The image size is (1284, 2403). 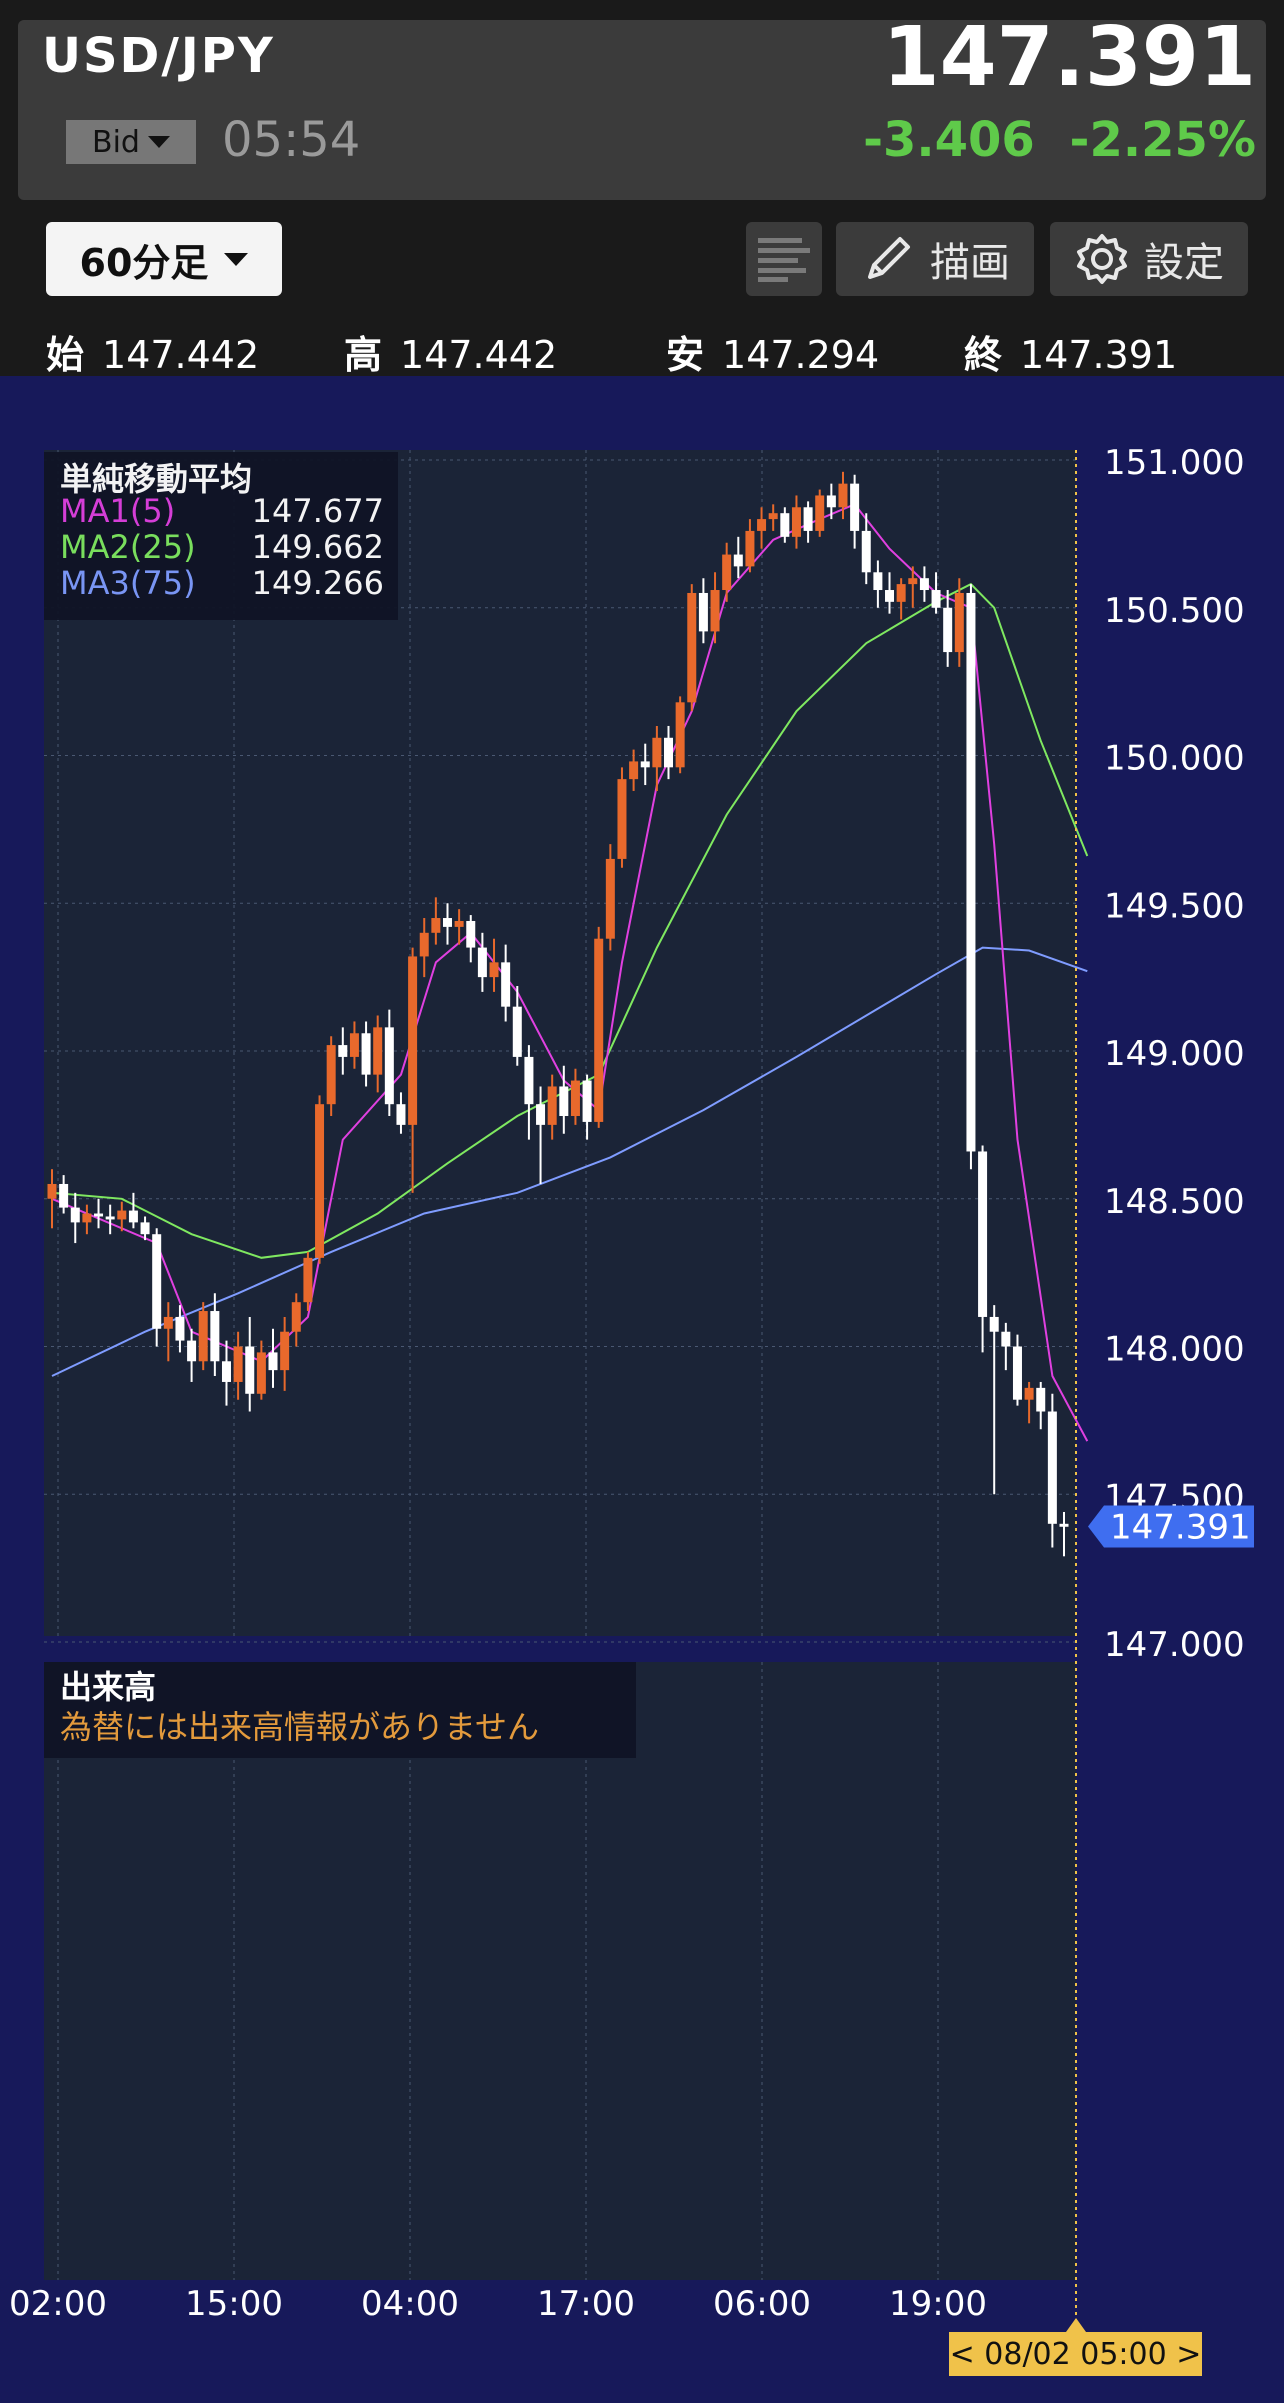 I want to click on draw-button: 描画, so click(x=935, y=259).